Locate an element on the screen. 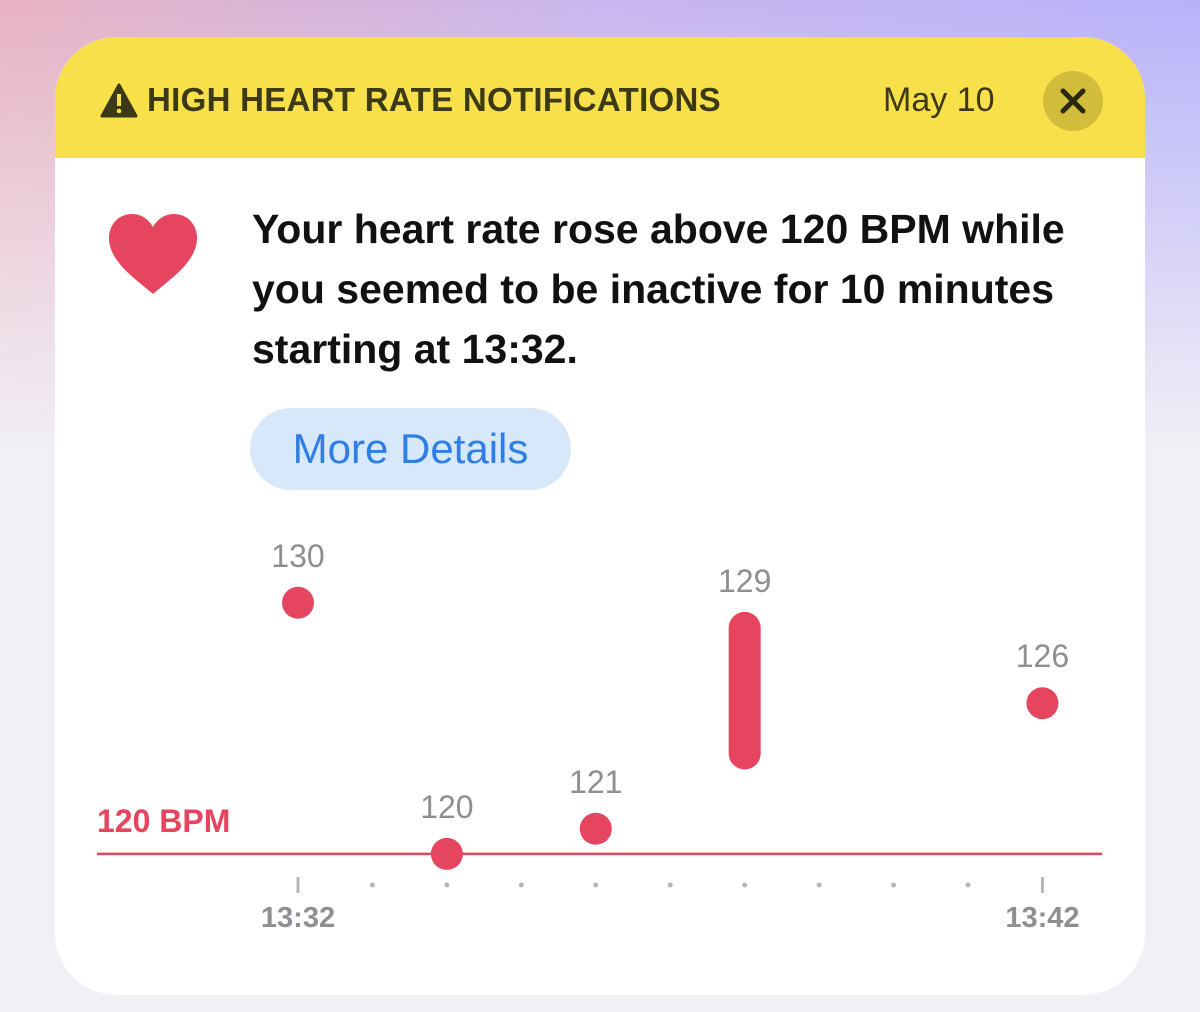 This screenshot has width=1200, height=1012. threshold-label: 120 BPM is located at coordinates (163, 821).